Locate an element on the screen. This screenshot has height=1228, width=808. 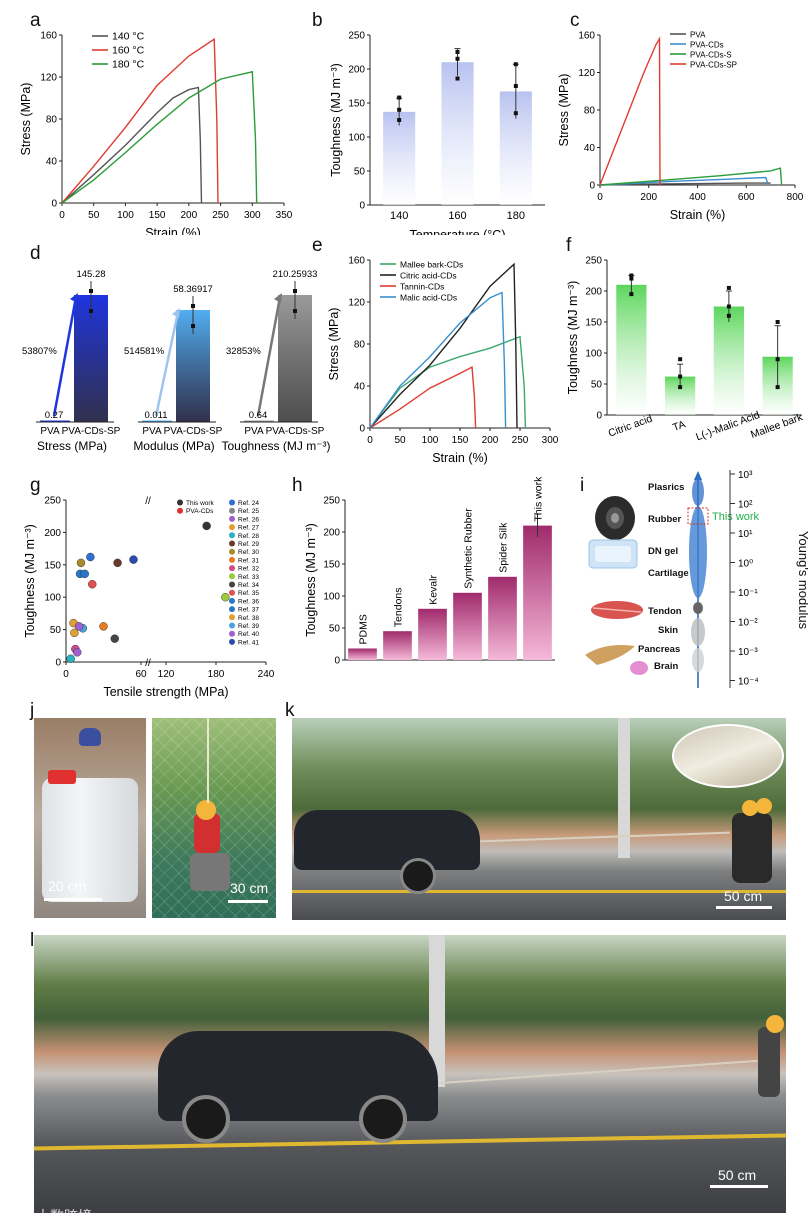
percent-increase-label: 32853% is located at coordinates (243, 351).